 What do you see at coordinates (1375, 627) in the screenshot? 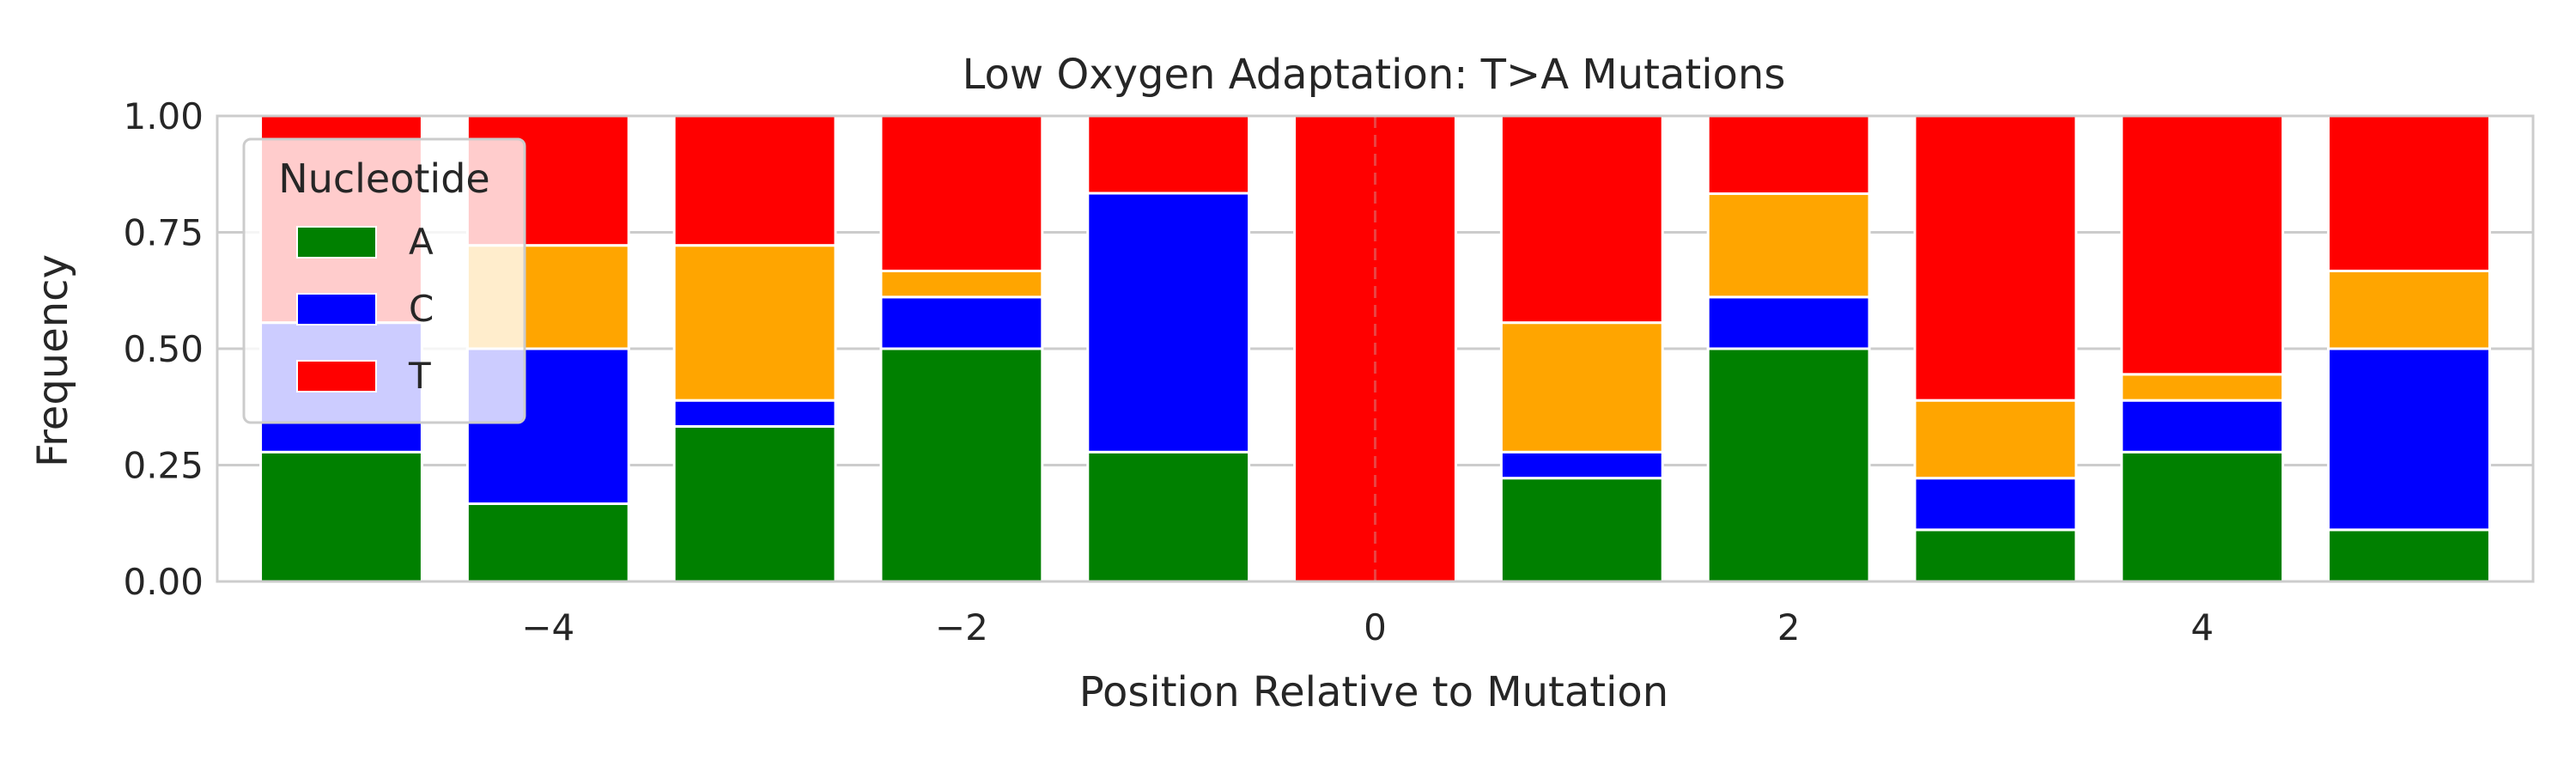
I see `x-tick-label: 0` at bounding box center [1375, 627].